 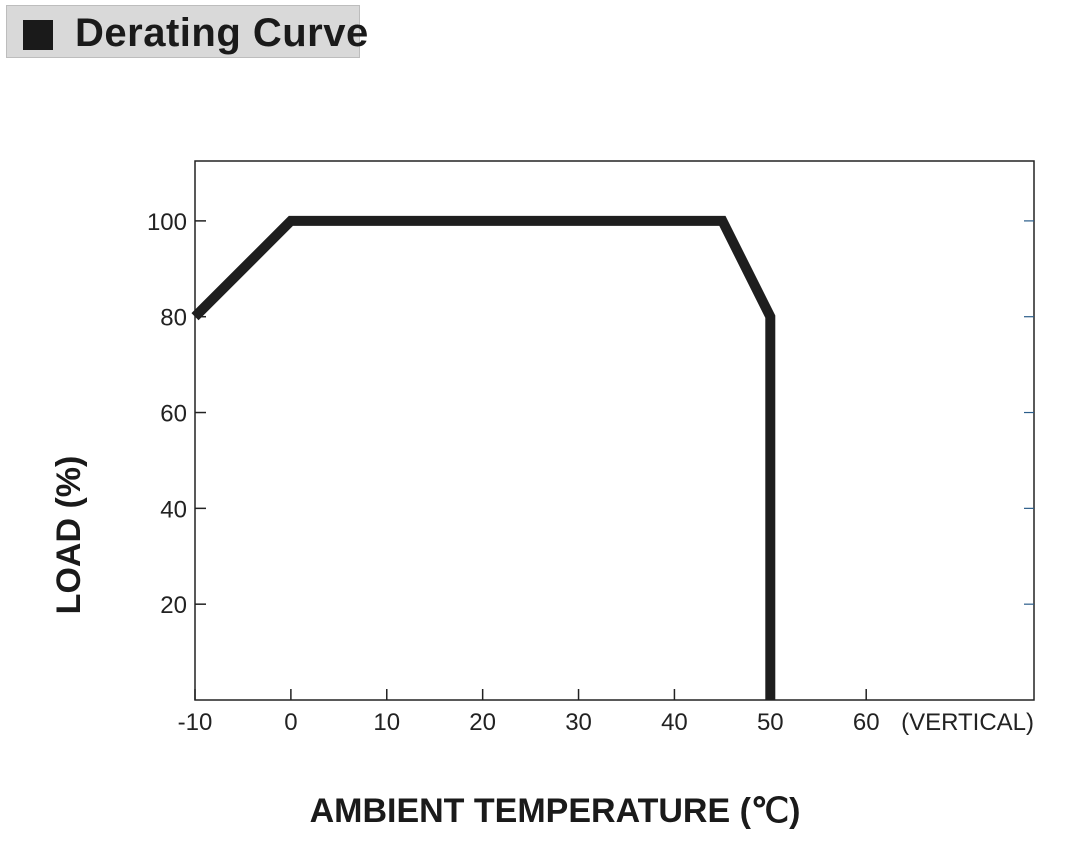 What do you see at coordinates (173, 509) in the screenshot?
I see `y-tick-label: 40` at bounding box center [173, 509].